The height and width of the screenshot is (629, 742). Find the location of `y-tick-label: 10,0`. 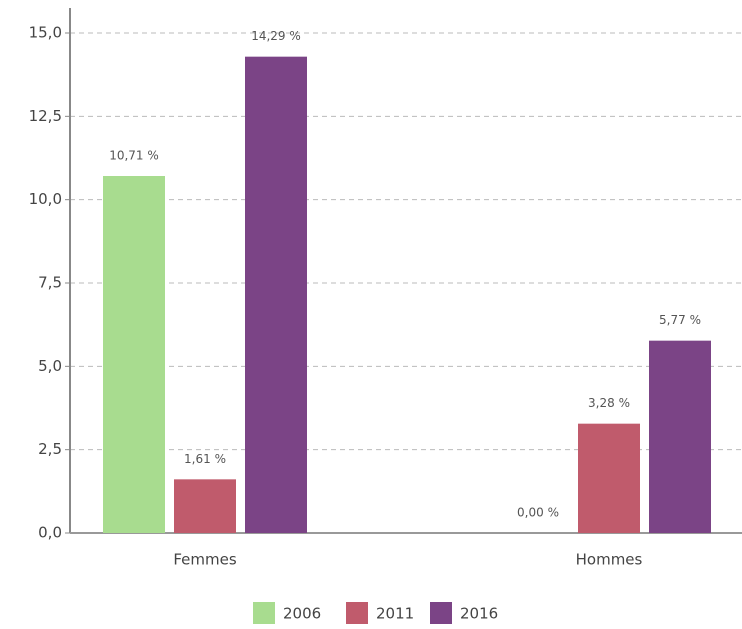

y-tick-label: 10,0 is located at coordinates (45, 199).